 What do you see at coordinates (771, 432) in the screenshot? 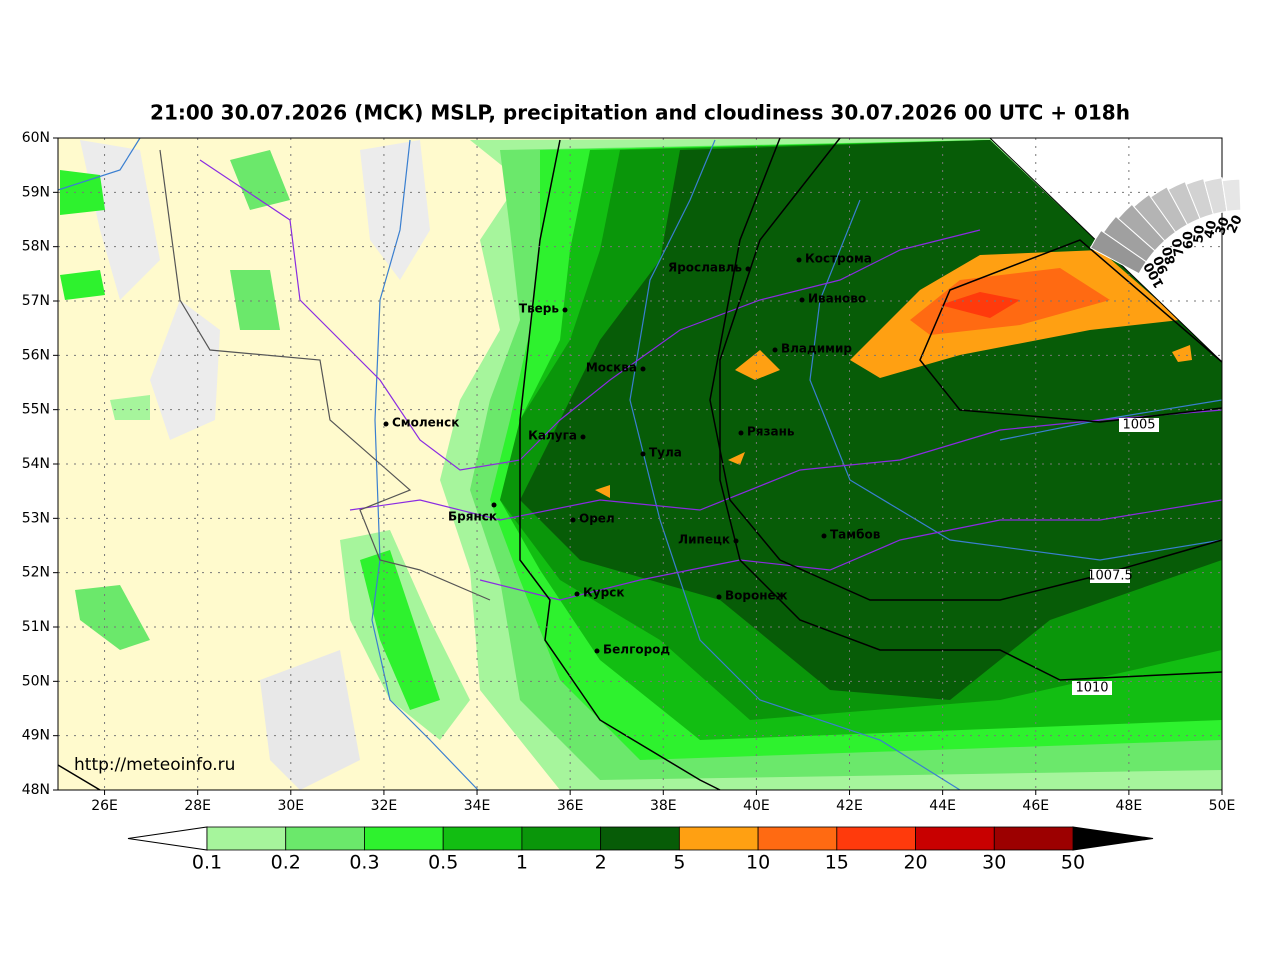
I see `city-label: Рязань` at bounding box center [771, 432].